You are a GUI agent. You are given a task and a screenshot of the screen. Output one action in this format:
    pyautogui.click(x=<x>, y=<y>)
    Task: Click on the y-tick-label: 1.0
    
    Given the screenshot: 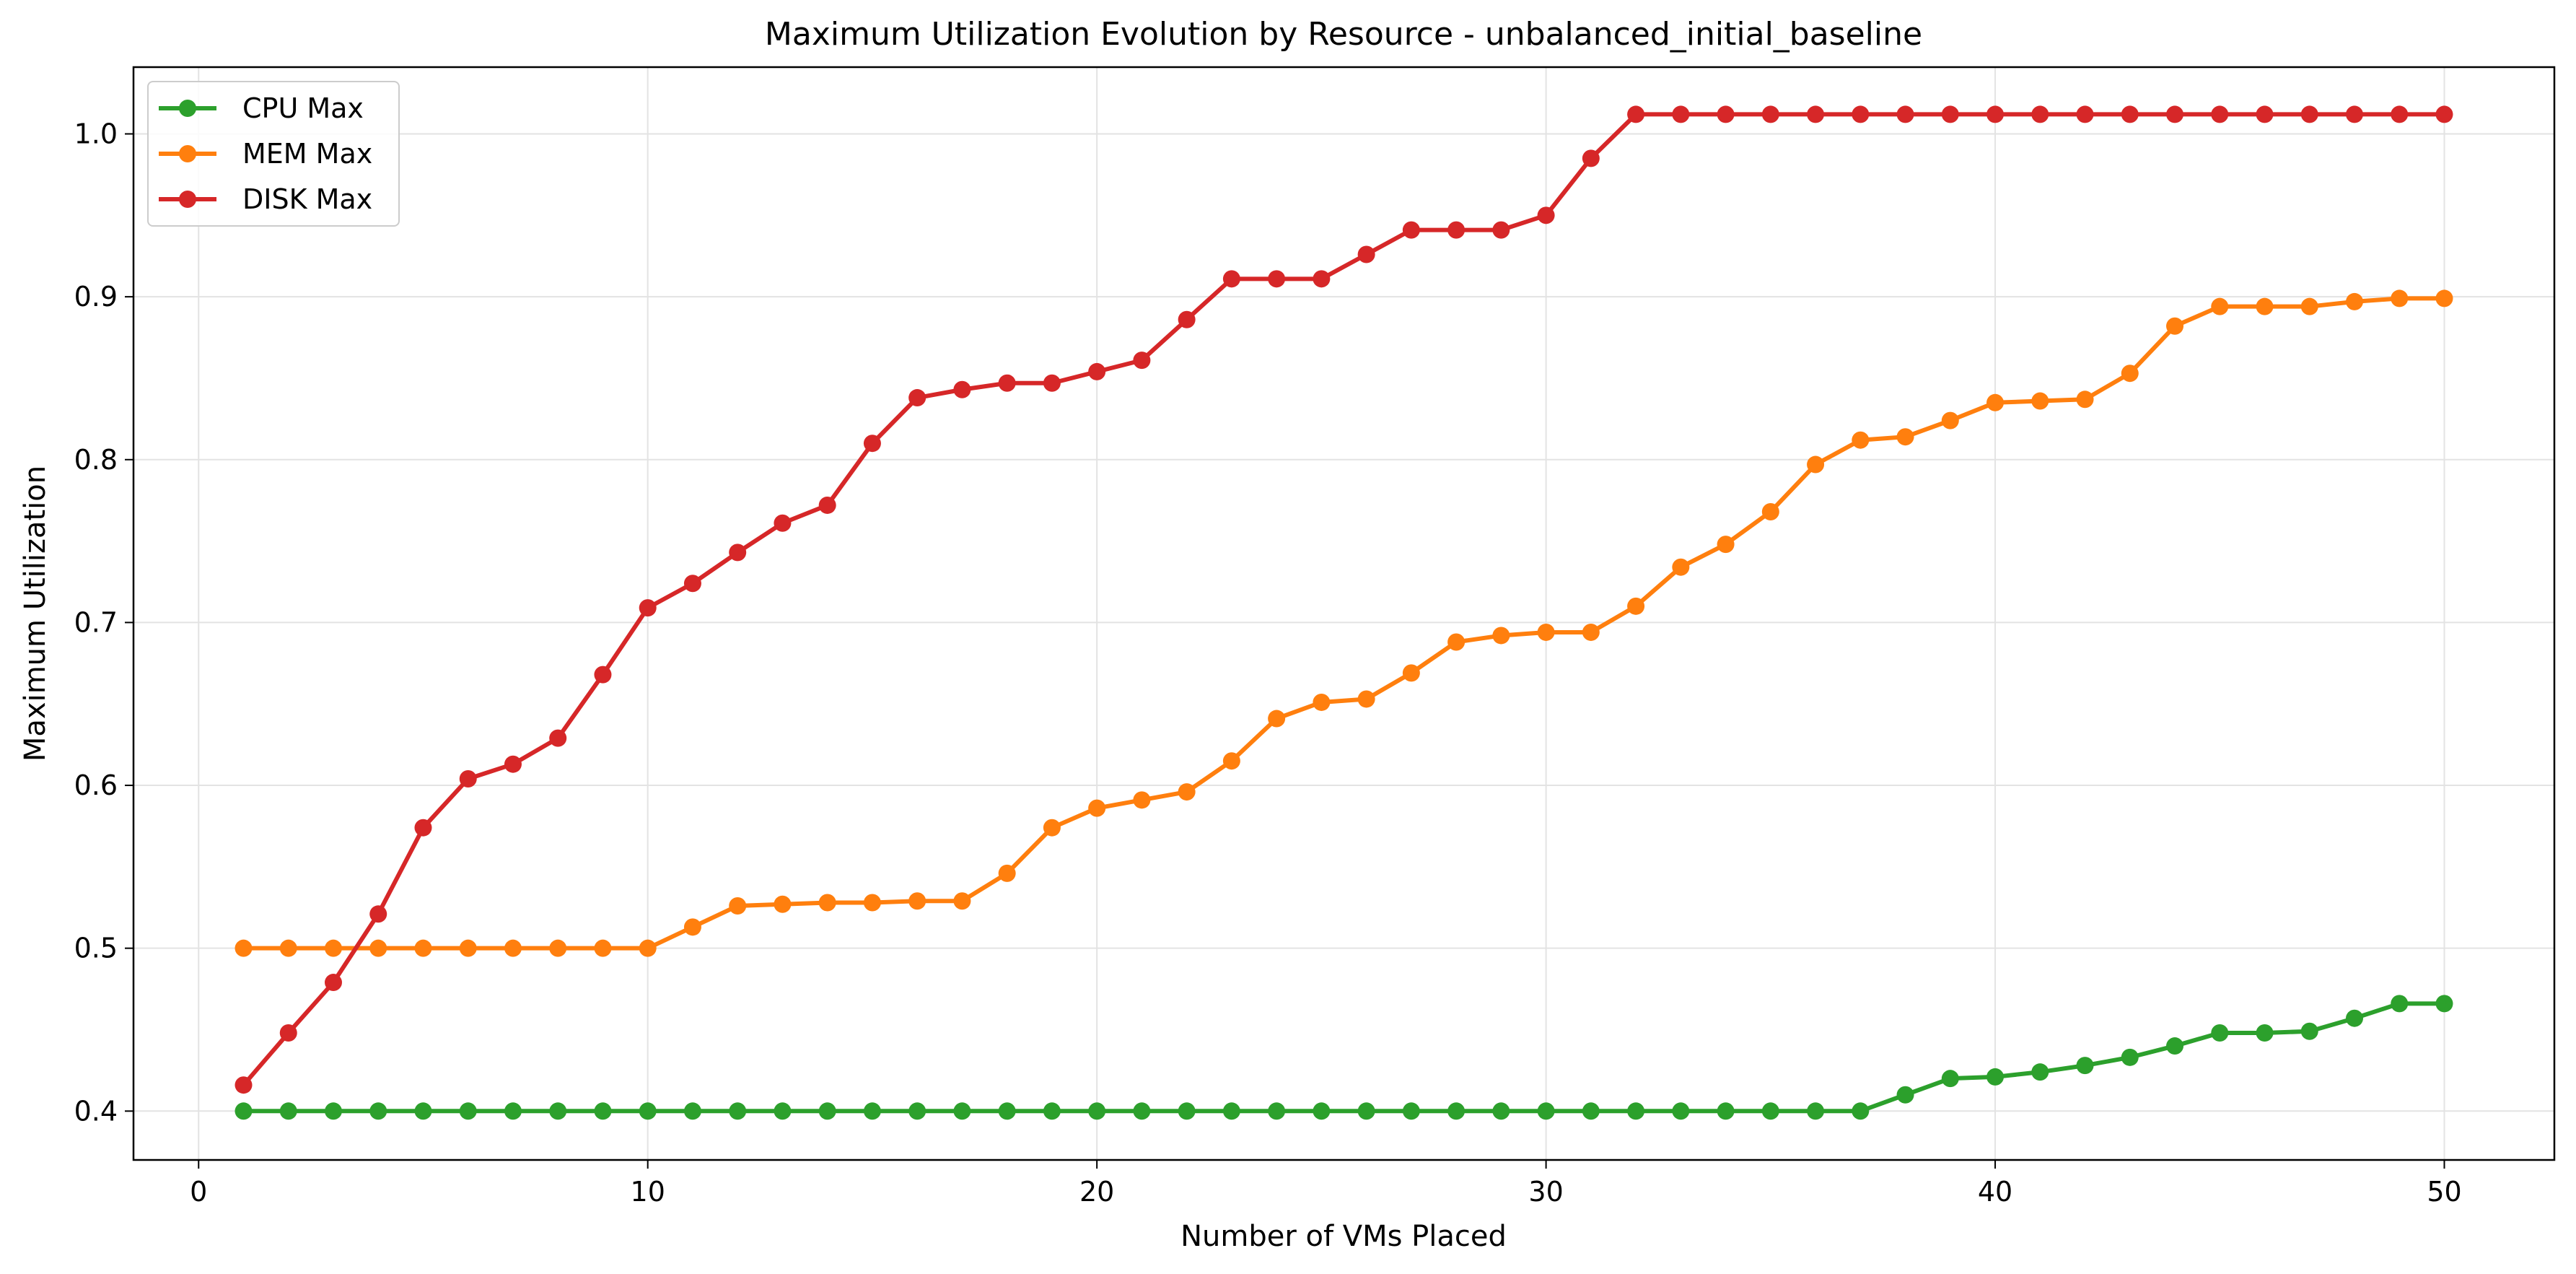 What is the action you would take?
    pyautogui.click(x=96, y=134)
    